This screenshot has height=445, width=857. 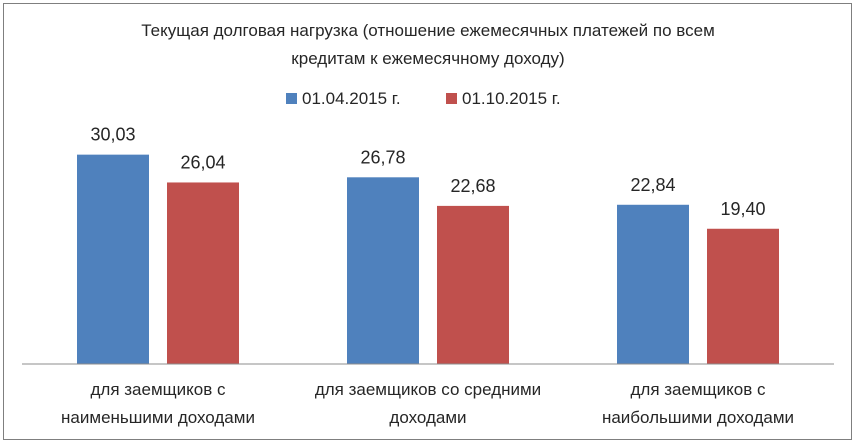 What do you see at coordinates (511, 98) in the screenshot?
I see `legend-label-series-2: 01.10.2015 г.` at bounding box center [511, 98].